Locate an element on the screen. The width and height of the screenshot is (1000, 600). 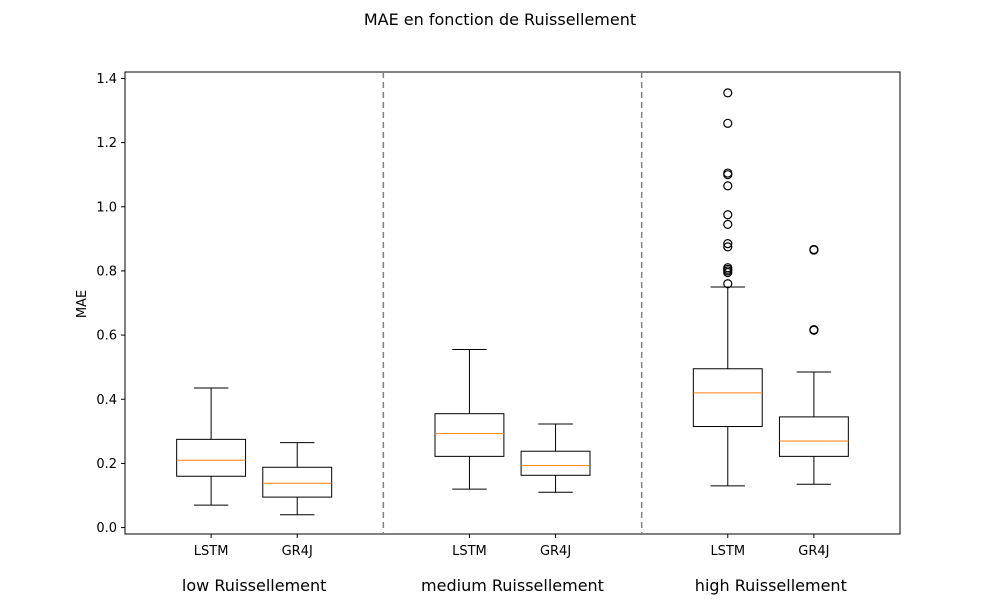
group-label-1: low Ruissellement is located at coordinates (254, 585).